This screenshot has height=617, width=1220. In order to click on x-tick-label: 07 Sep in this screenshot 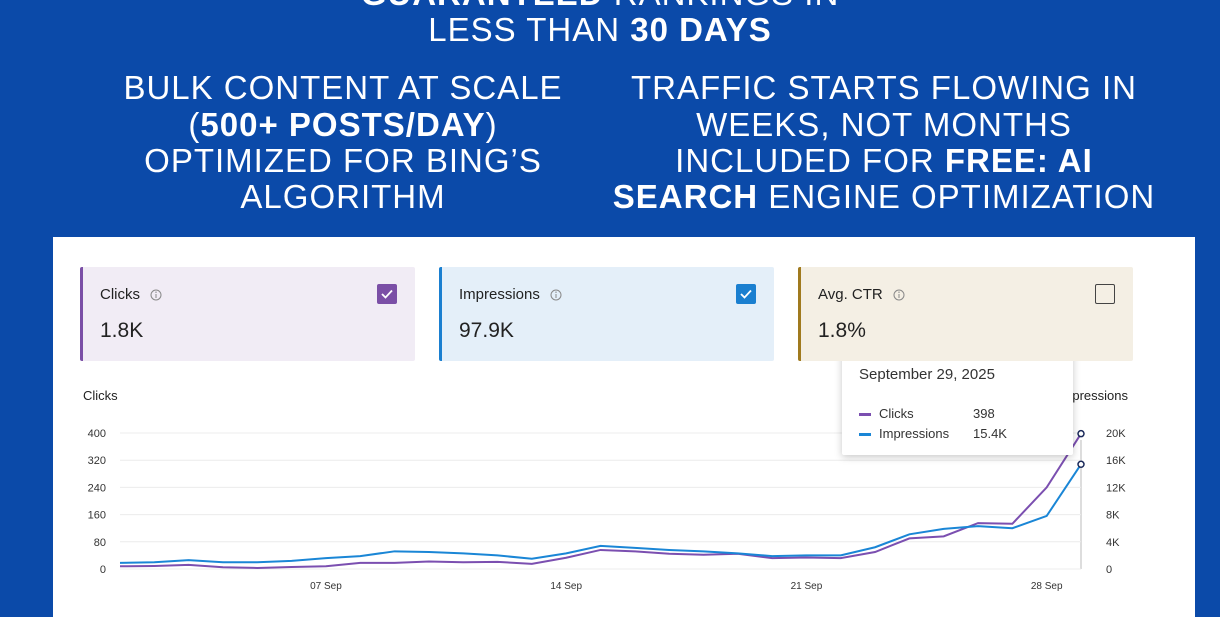, I will do `click(326, 586)`.